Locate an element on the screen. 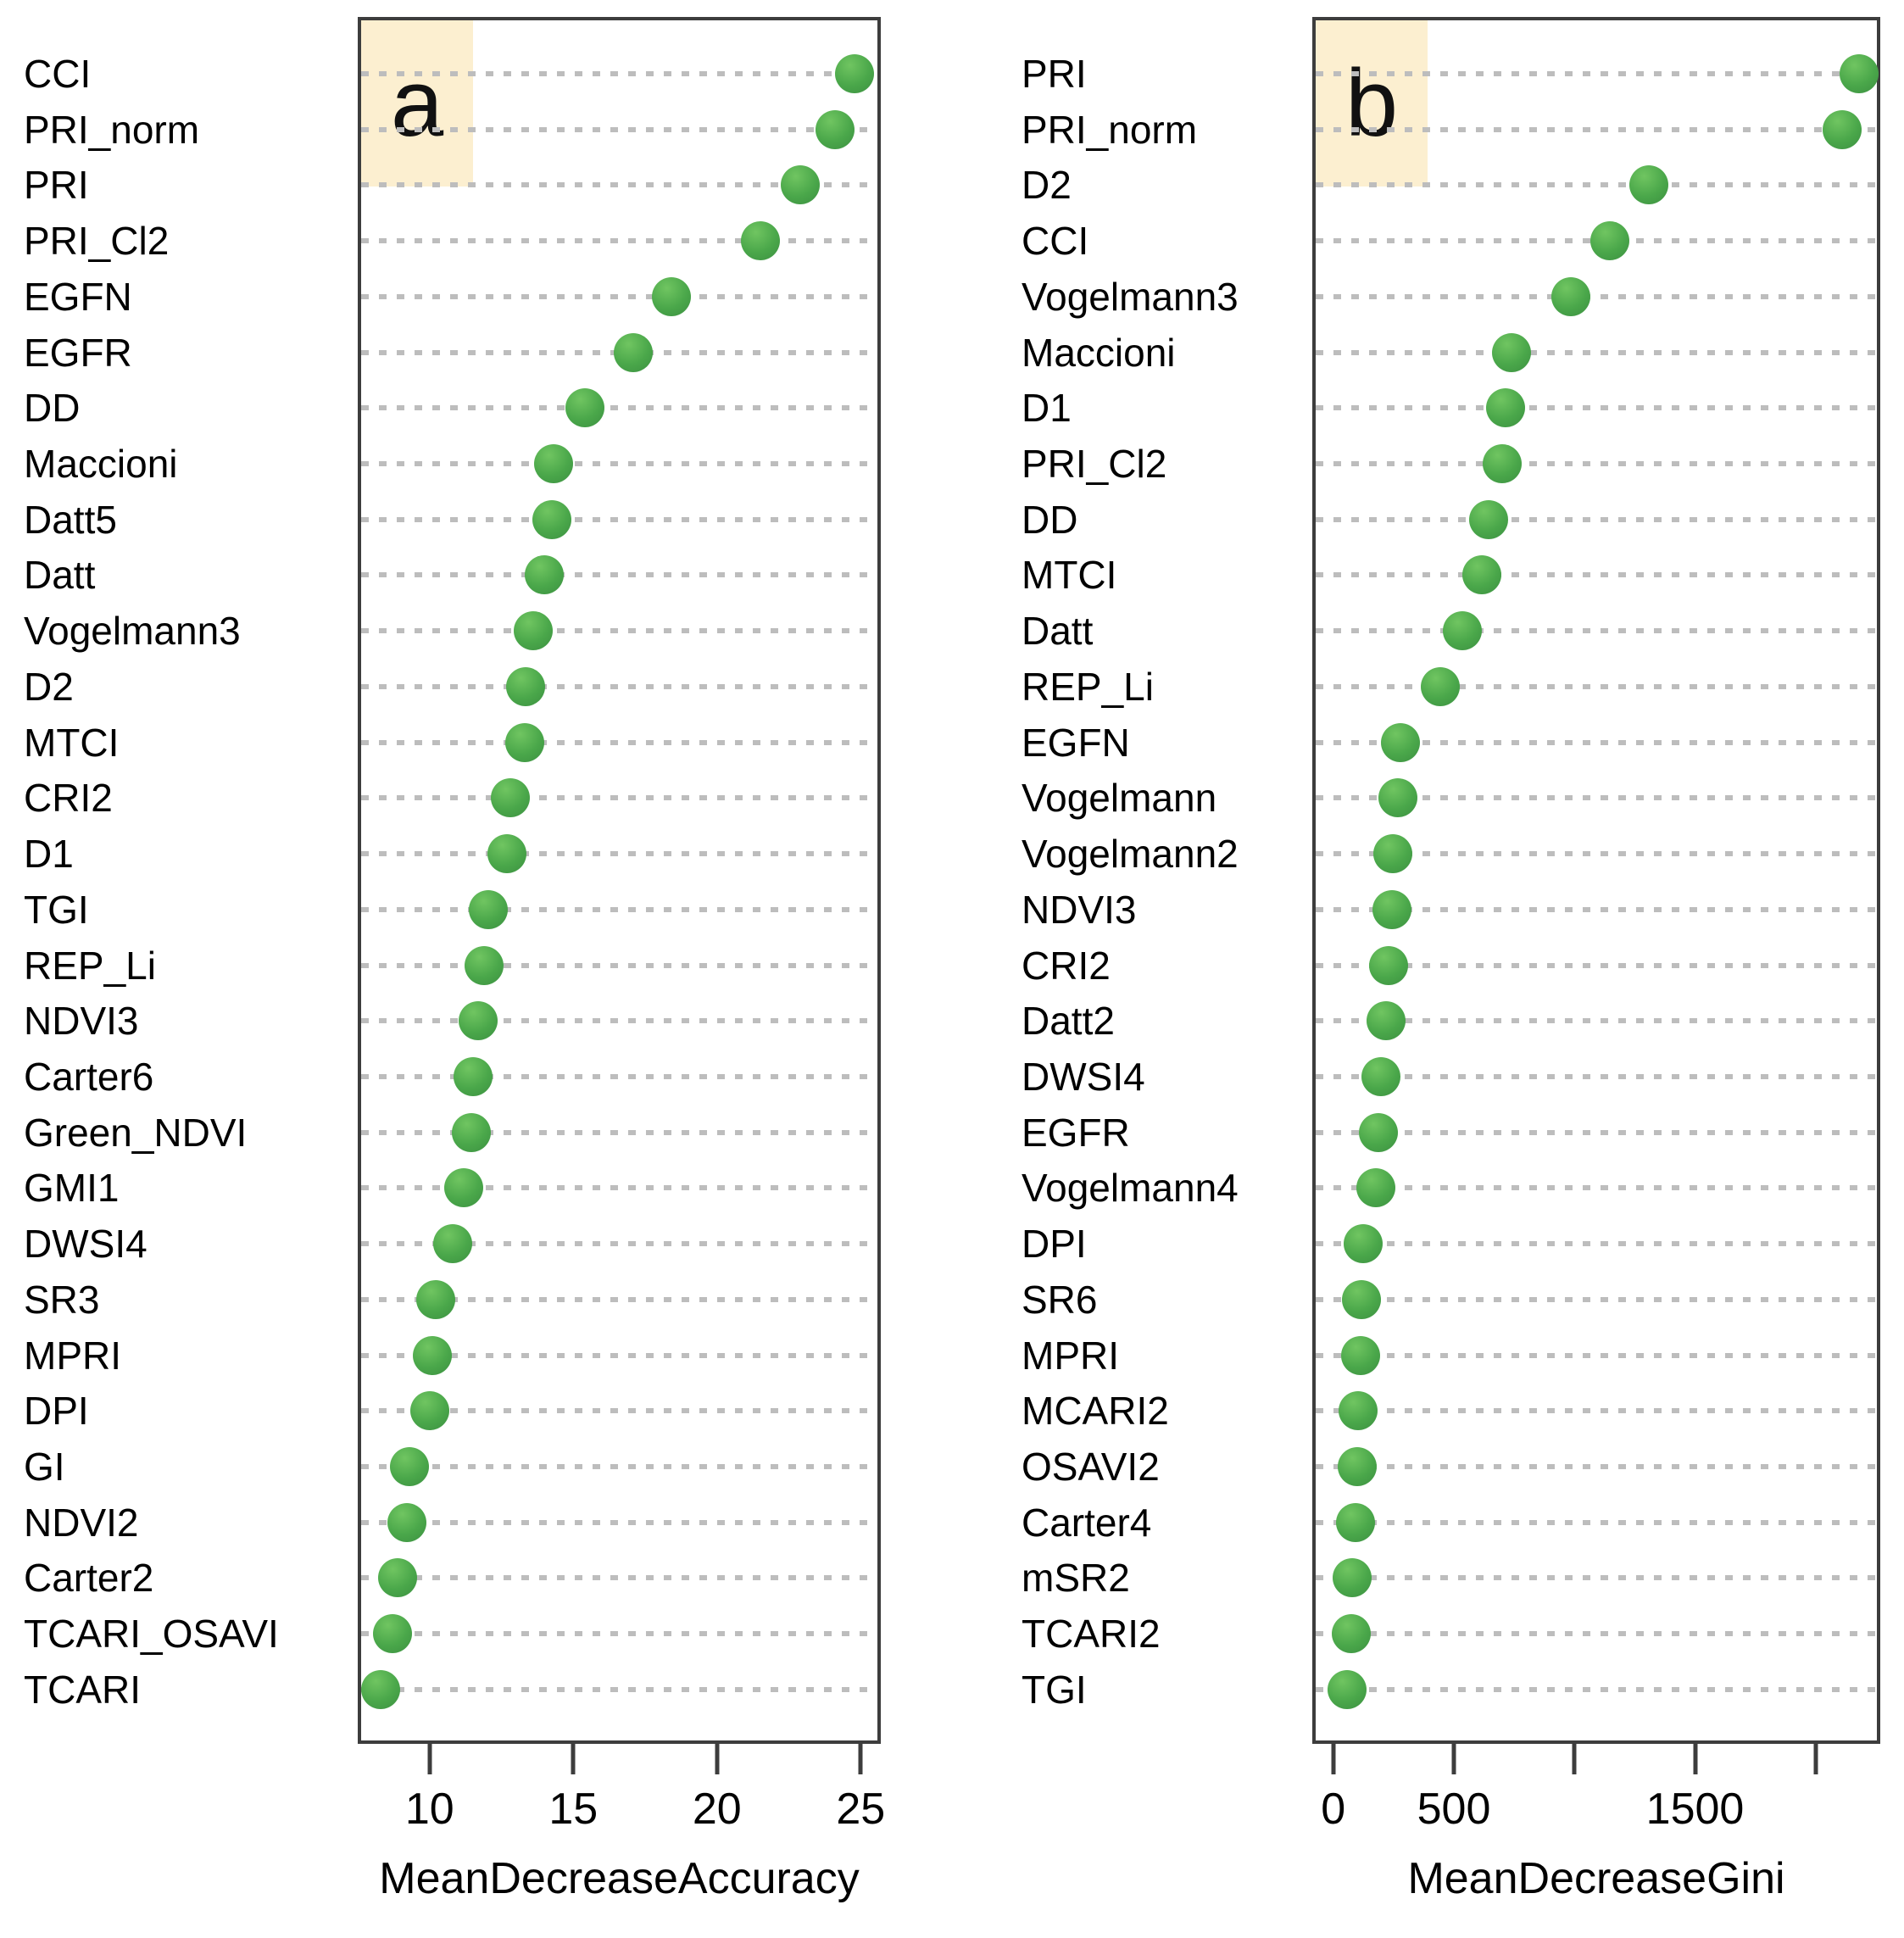 This screenshot has height=1938, width=1904. category-label: Green_NDVI is located at coordinates (136, 1132).